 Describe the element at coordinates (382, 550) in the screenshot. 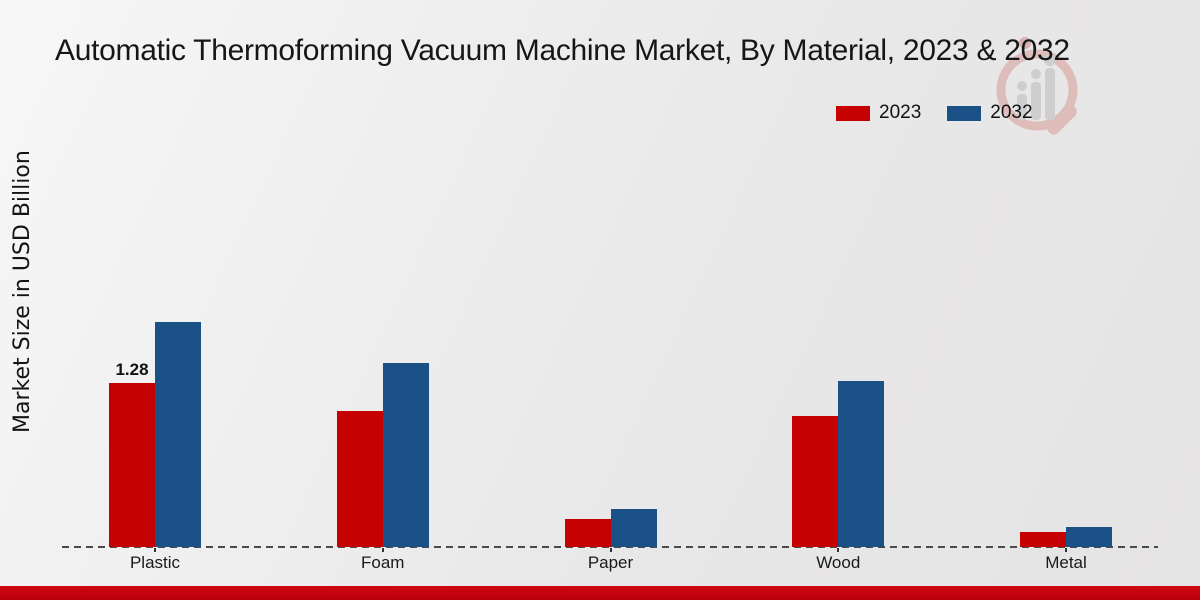

I see `x-axis-tick-foam` at that location.